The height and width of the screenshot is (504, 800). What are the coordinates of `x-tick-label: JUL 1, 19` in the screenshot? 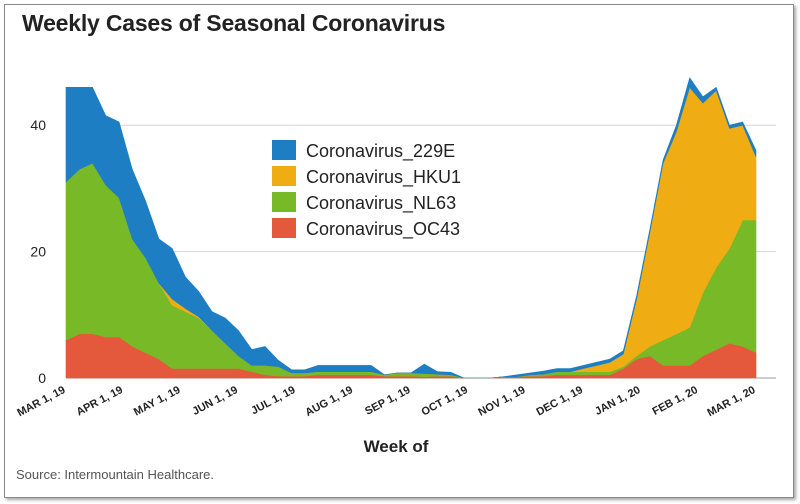 It's located at (273, 400).